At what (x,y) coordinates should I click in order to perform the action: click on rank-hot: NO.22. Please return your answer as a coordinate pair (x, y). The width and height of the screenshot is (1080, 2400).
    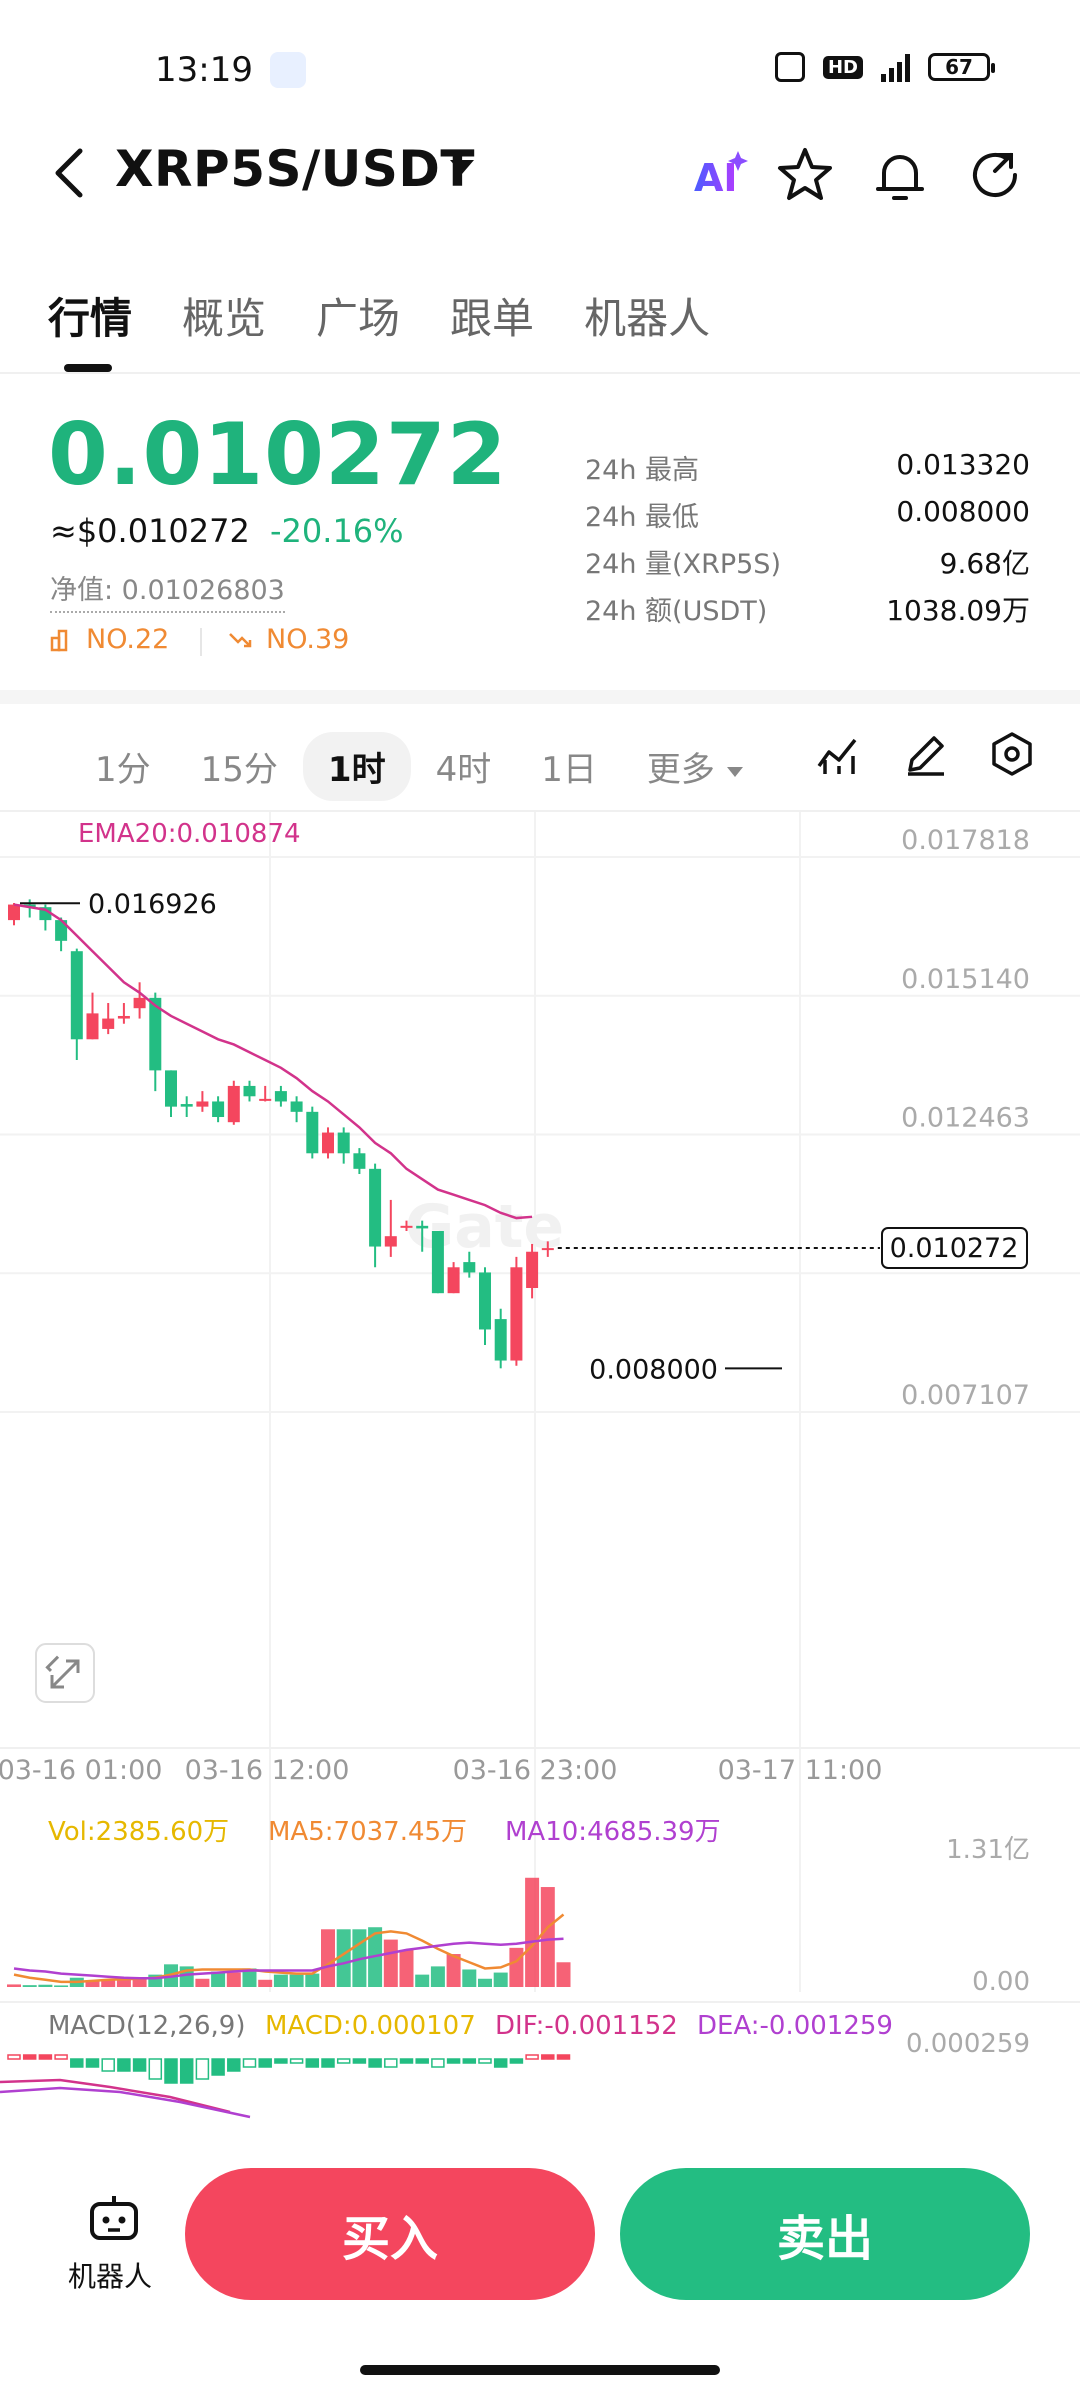
    Looking at the image, I should click on (109, 639).